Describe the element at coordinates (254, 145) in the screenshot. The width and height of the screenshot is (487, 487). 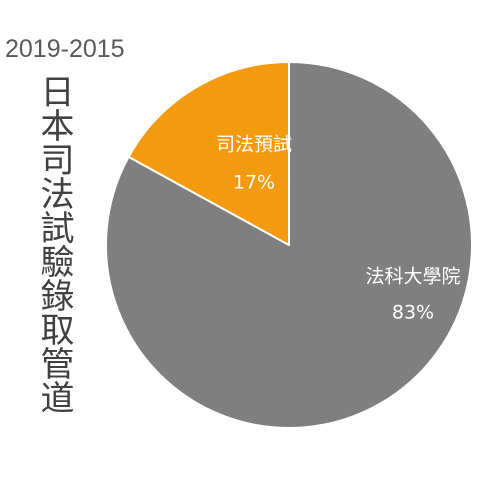
I see `slice-category-label: 司法預試` at that location.